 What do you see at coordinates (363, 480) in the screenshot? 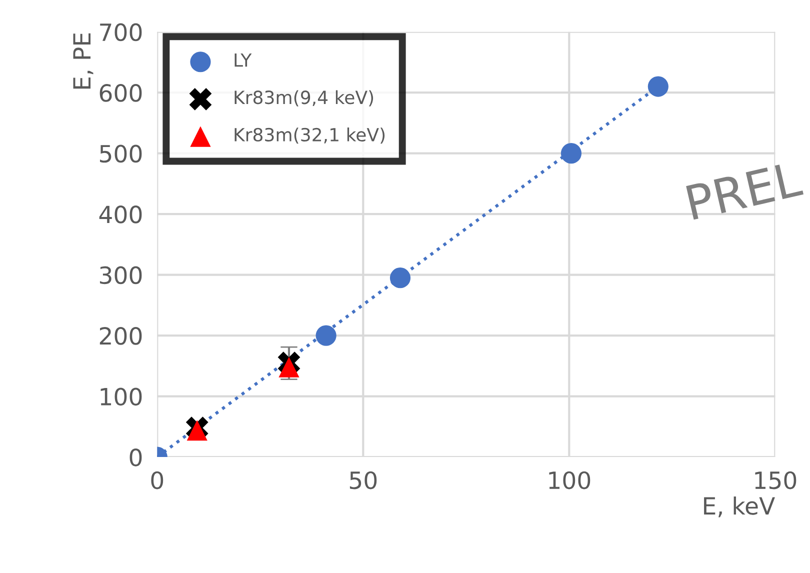
I see `x-tick-label: 50` at bounding box center [363, 480].